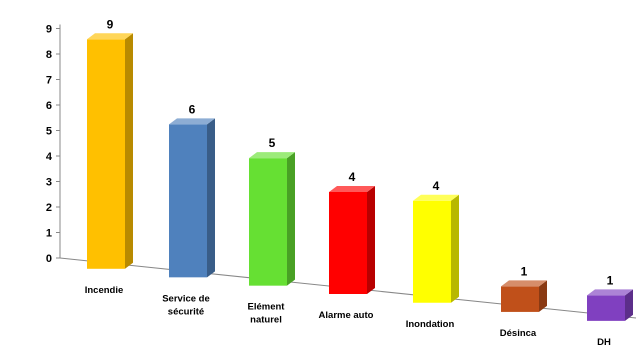 This screenshot has height=363, width=644. Describe the element at coordinates (53, 144) in the screenshot. I see `y-axis-ticks: 0 1 2 3 4 5 6 7 8 9` at that location.